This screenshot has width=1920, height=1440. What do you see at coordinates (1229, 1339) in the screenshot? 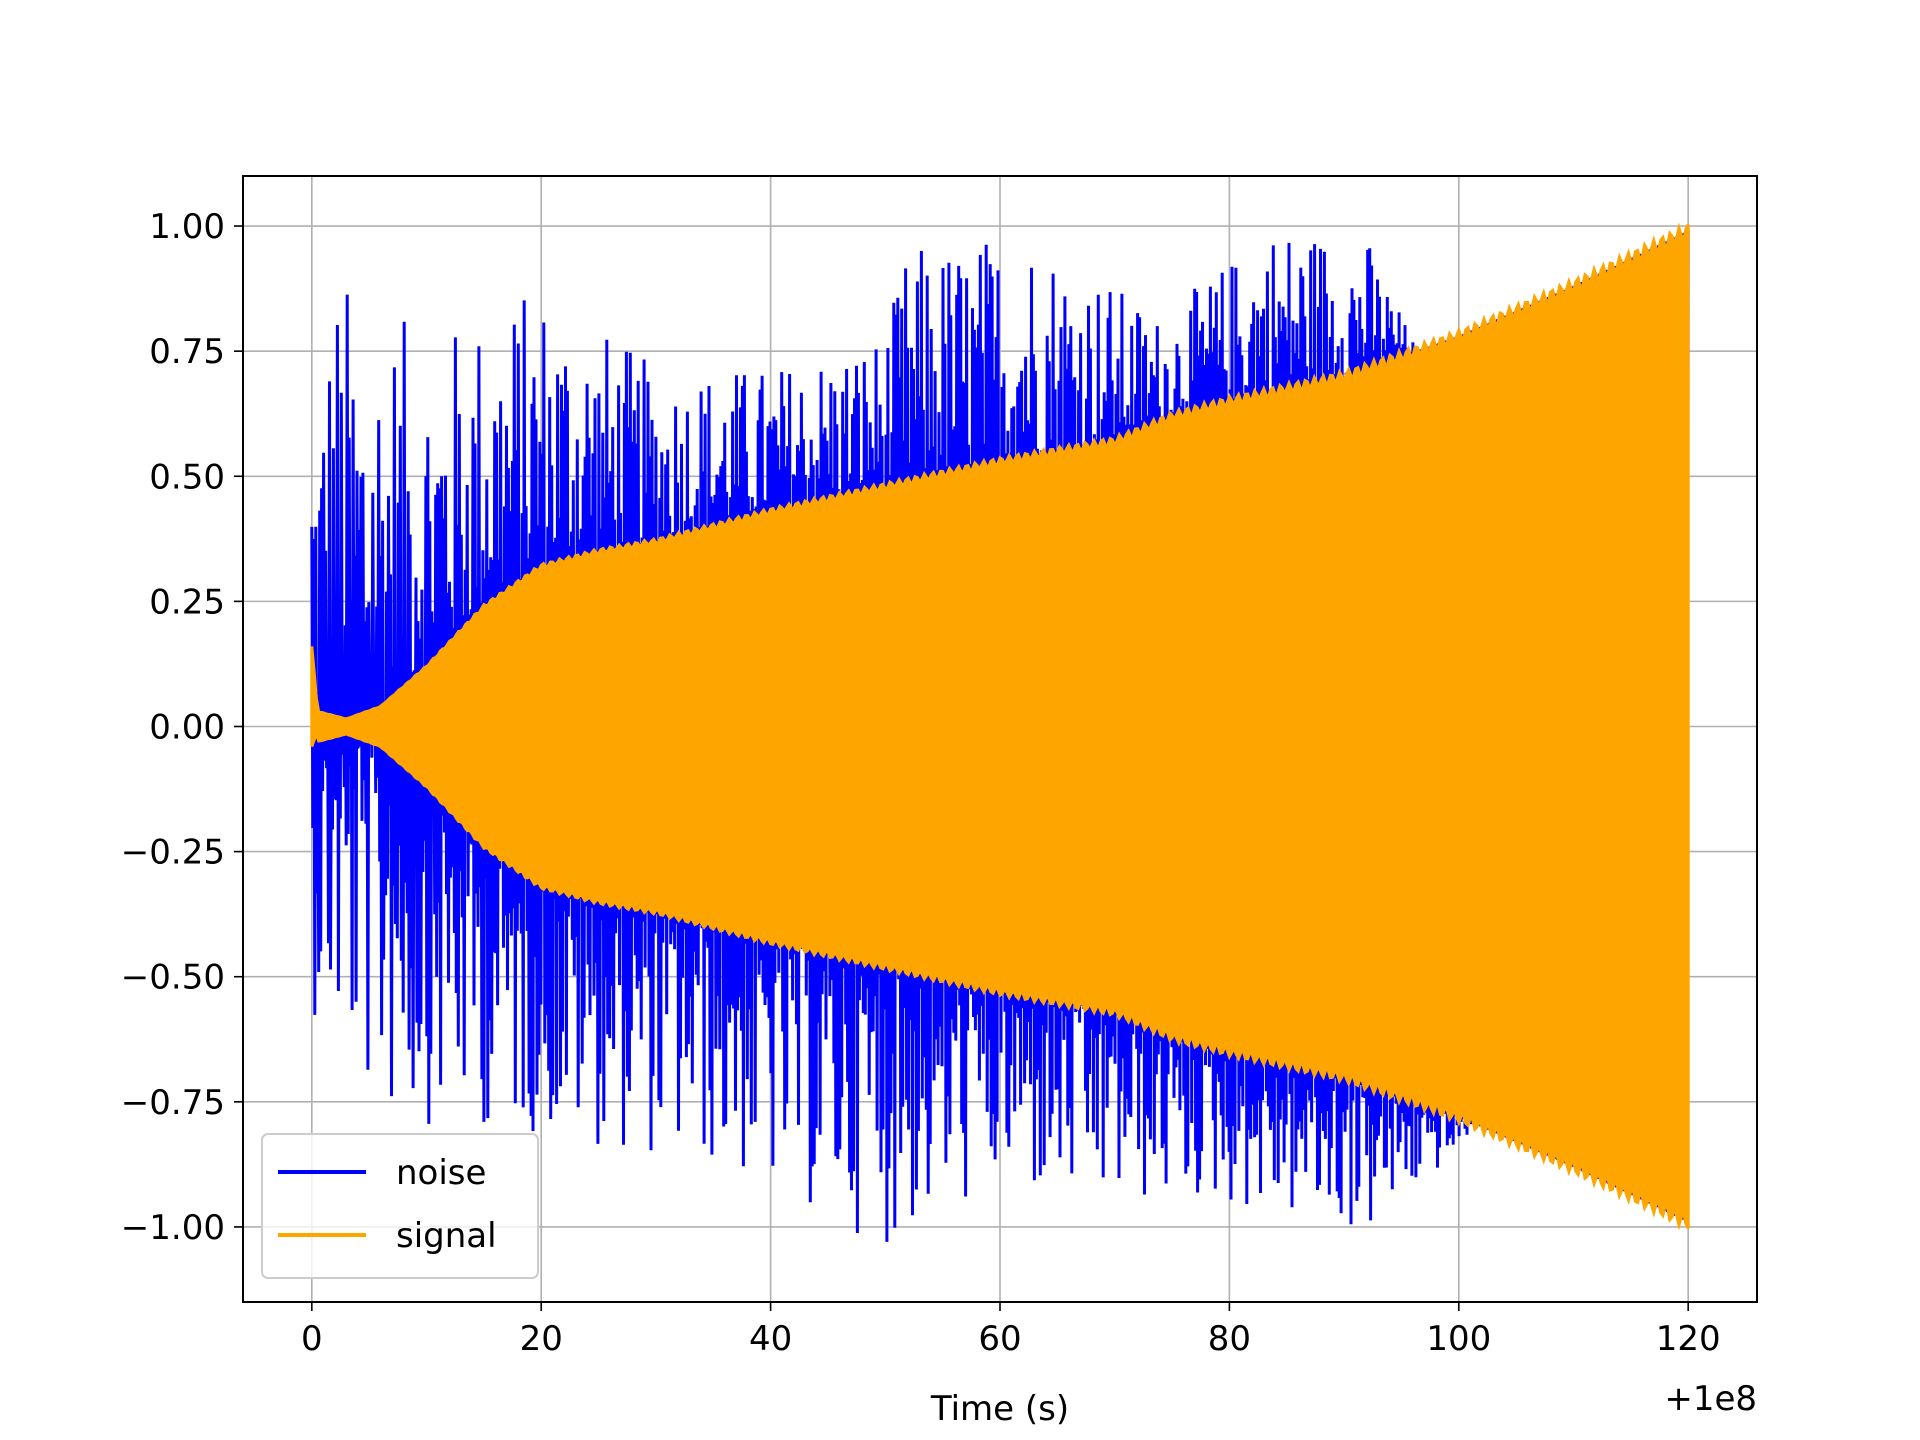
I see `x-tick-label: 80` at bounding box center [1229, 1339].